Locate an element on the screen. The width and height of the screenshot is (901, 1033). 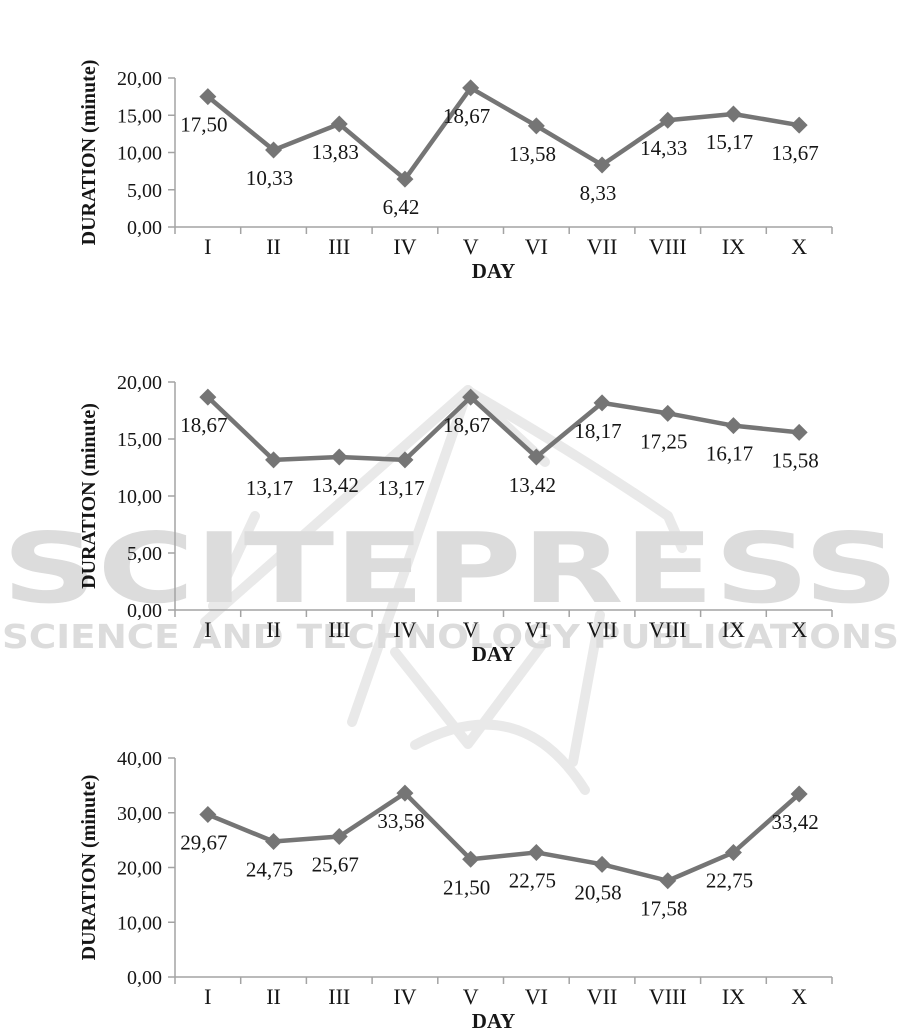
data-point-label: 15,58 is located at coordinates (795, 460).